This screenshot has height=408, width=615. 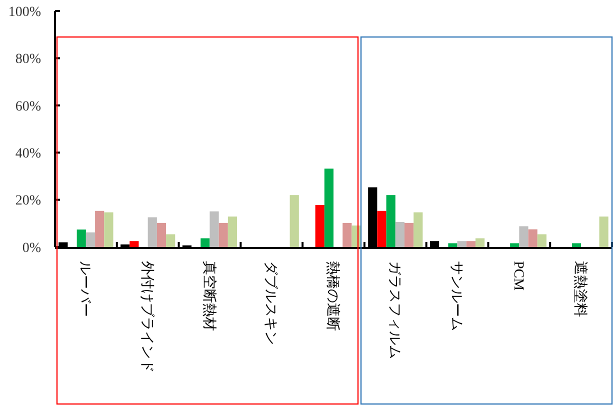 I want to click on x-tick-label: ダブルスキン, so click(x=270, y=303).